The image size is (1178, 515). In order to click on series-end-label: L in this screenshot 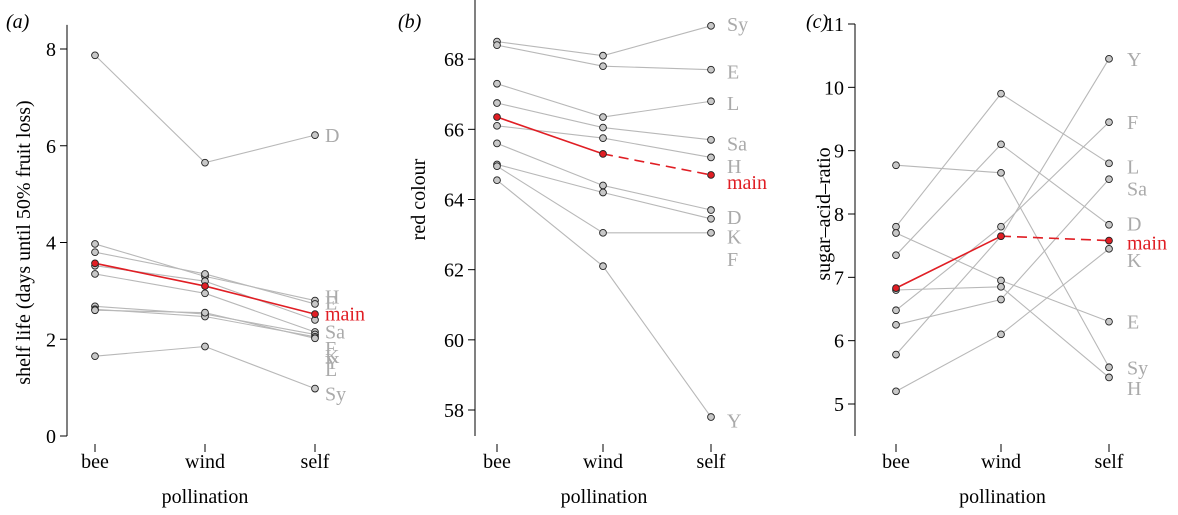, I will do `click(733, 104)`.